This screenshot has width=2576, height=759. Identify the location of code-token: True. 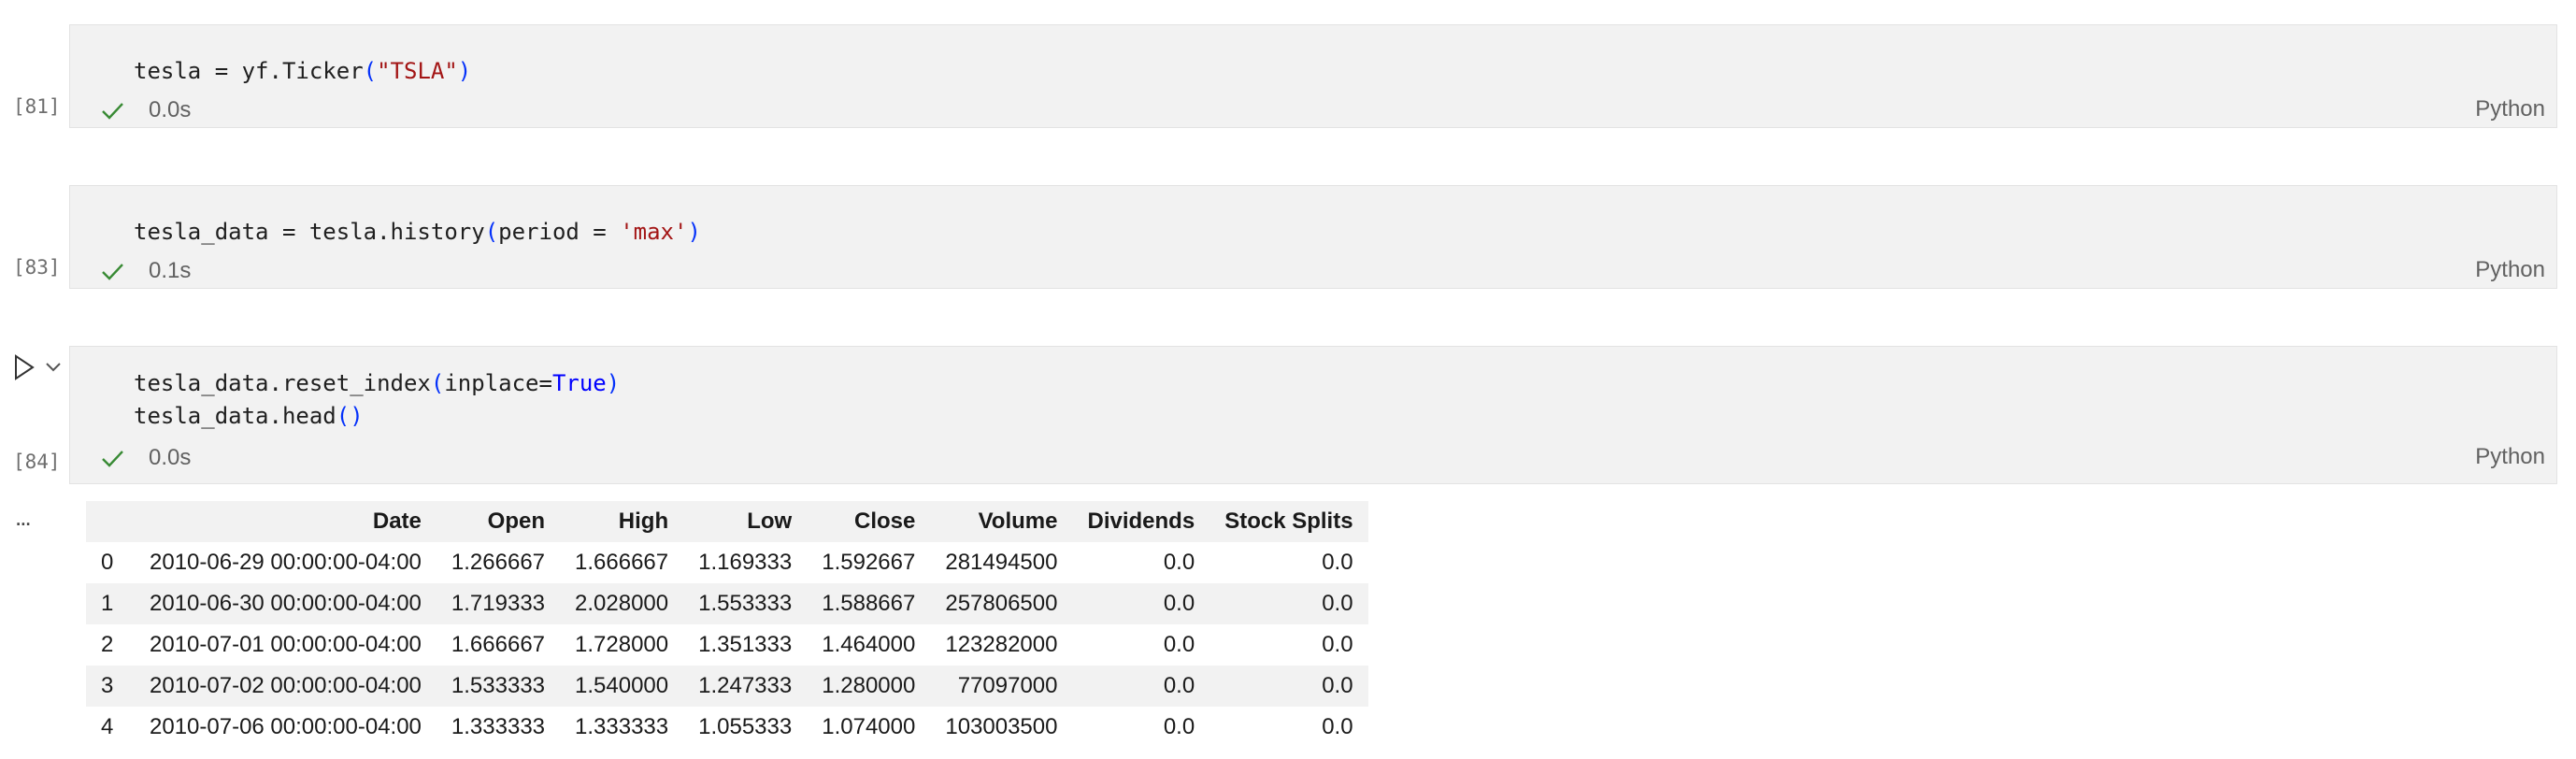
(579, 383).